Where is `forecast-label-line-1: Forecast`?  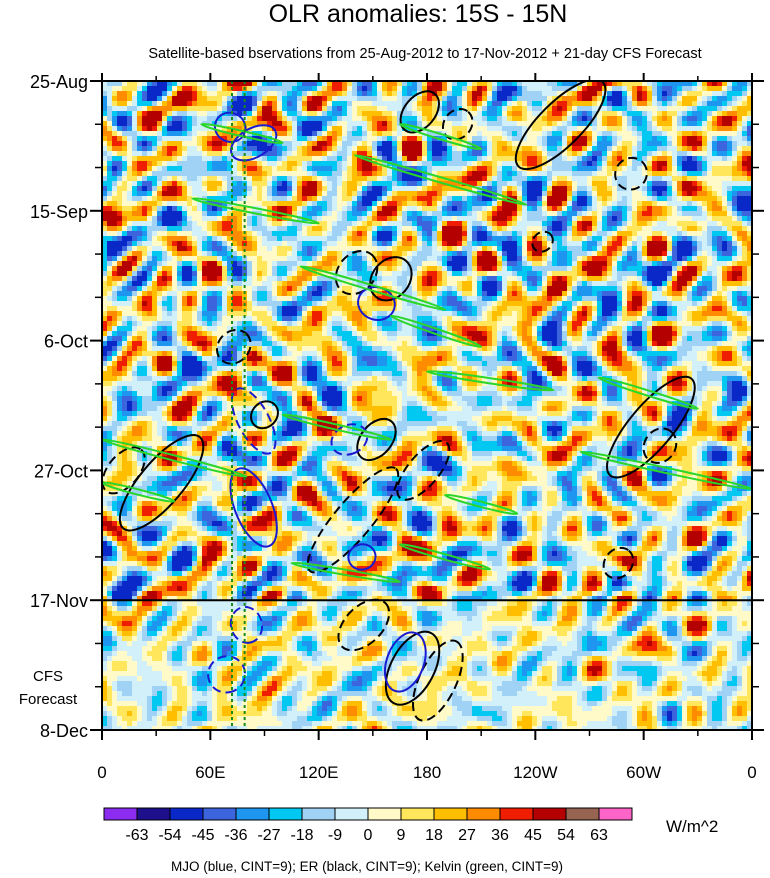
forecast-label-line-1: Forecast is located at coordinates (48, 699).